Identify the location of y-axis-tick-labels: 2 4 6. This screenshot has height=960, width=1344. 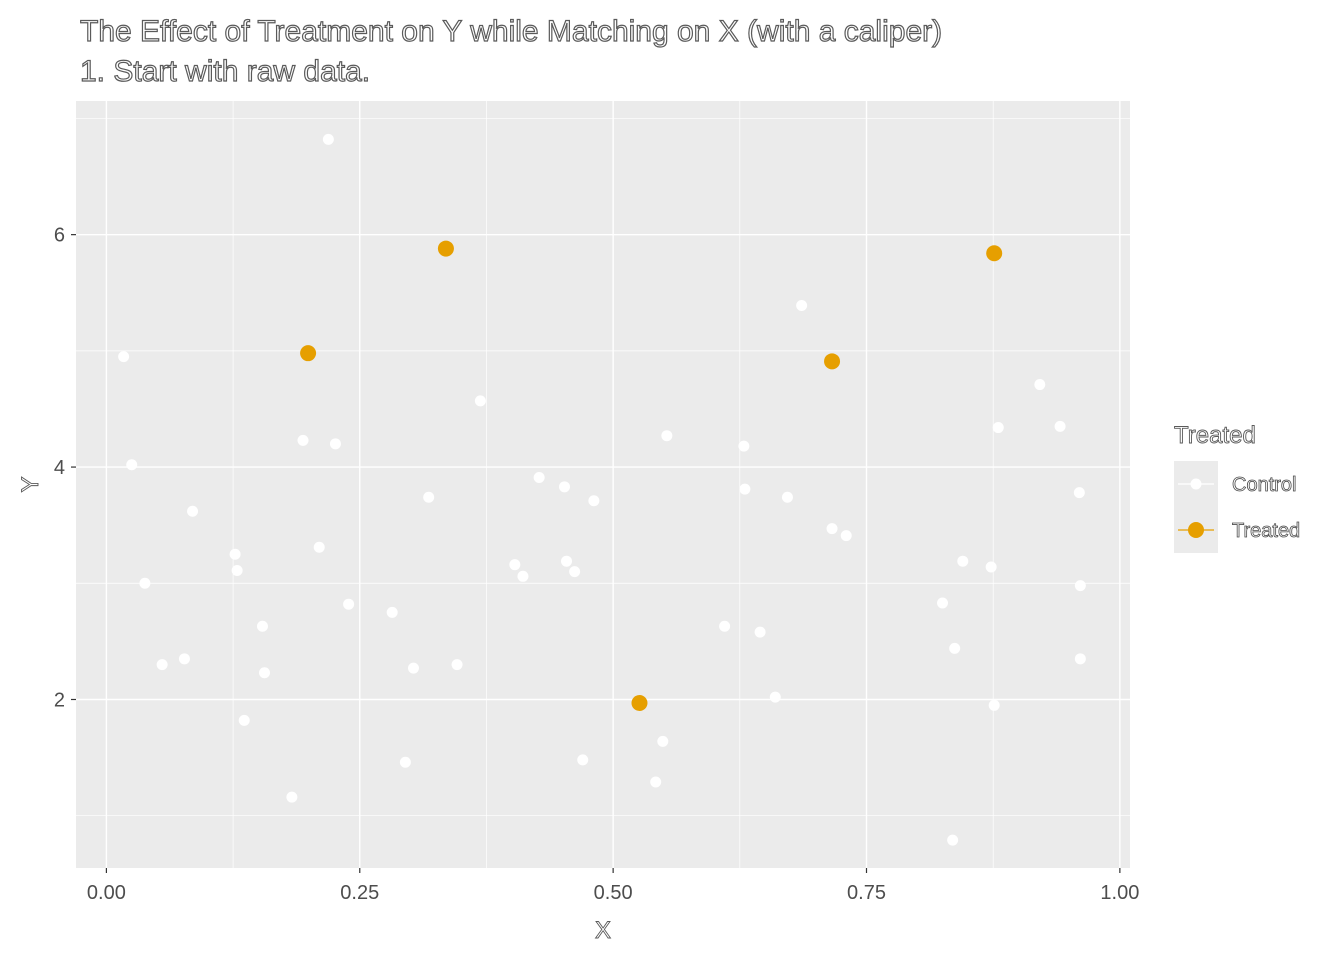
(59, 468).